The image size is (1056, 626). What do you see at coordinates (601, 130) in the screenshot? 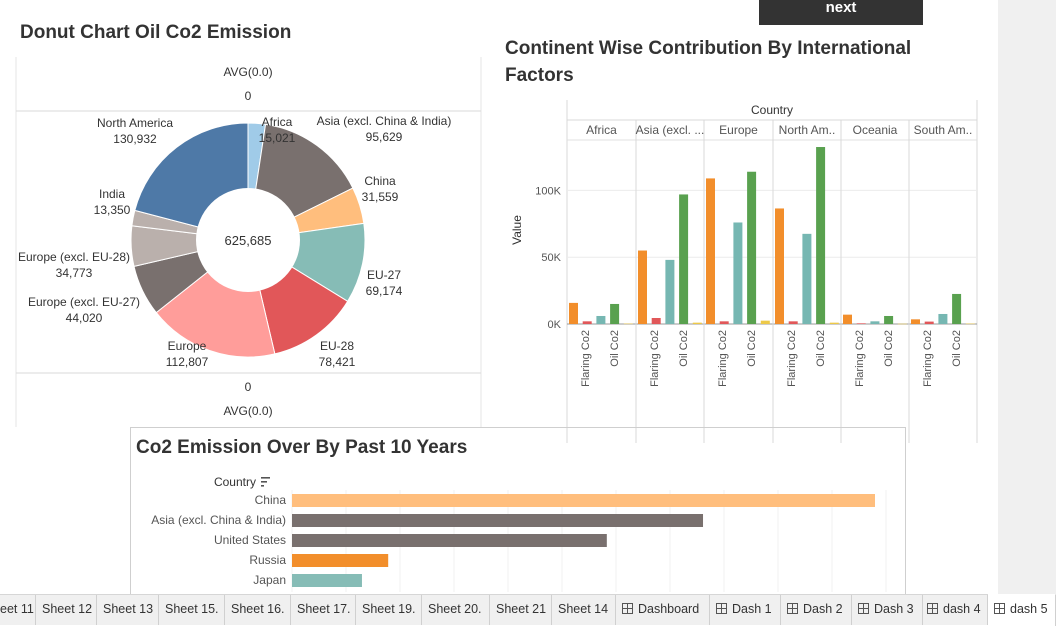
I see `continent-panel-header: Africa` at bounding box center [601, 130].